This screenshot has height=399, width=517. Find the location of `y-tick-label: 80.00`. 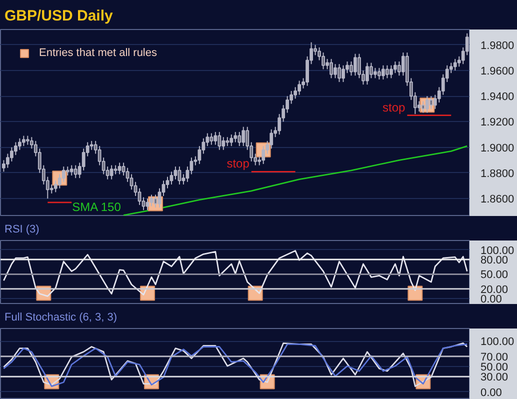

y-tick-label: 80.00 is located at coordinates (494, 260).